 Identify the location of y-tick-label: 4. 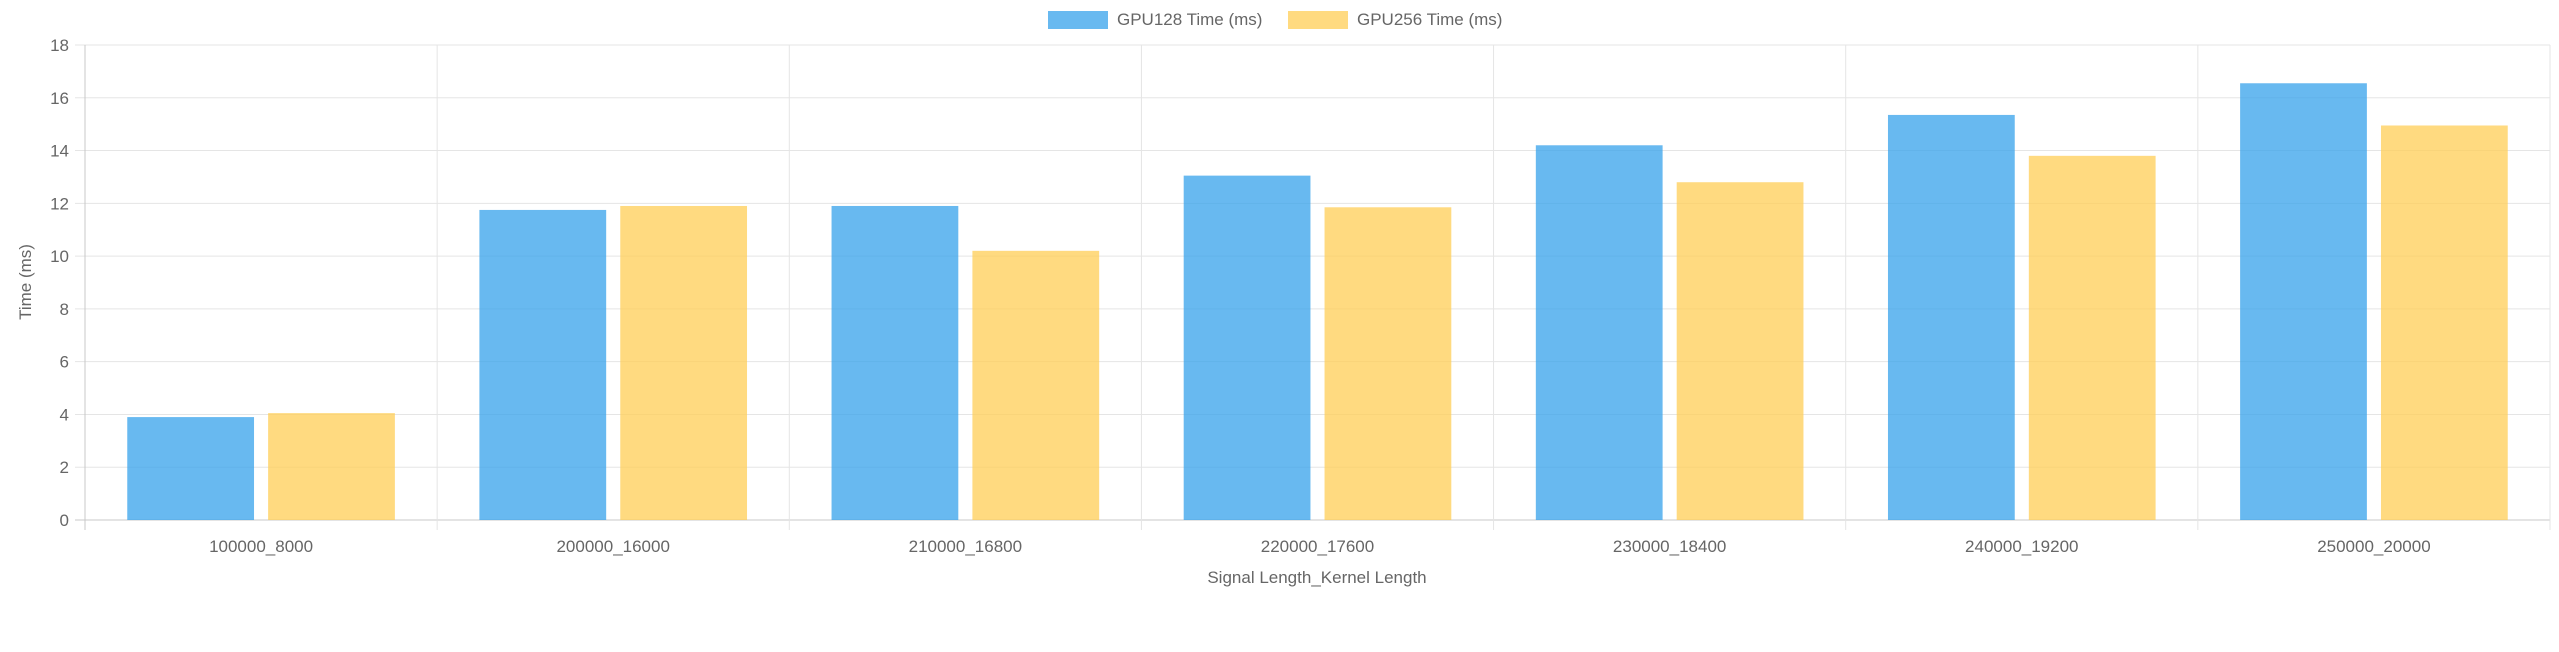
(64, 414).